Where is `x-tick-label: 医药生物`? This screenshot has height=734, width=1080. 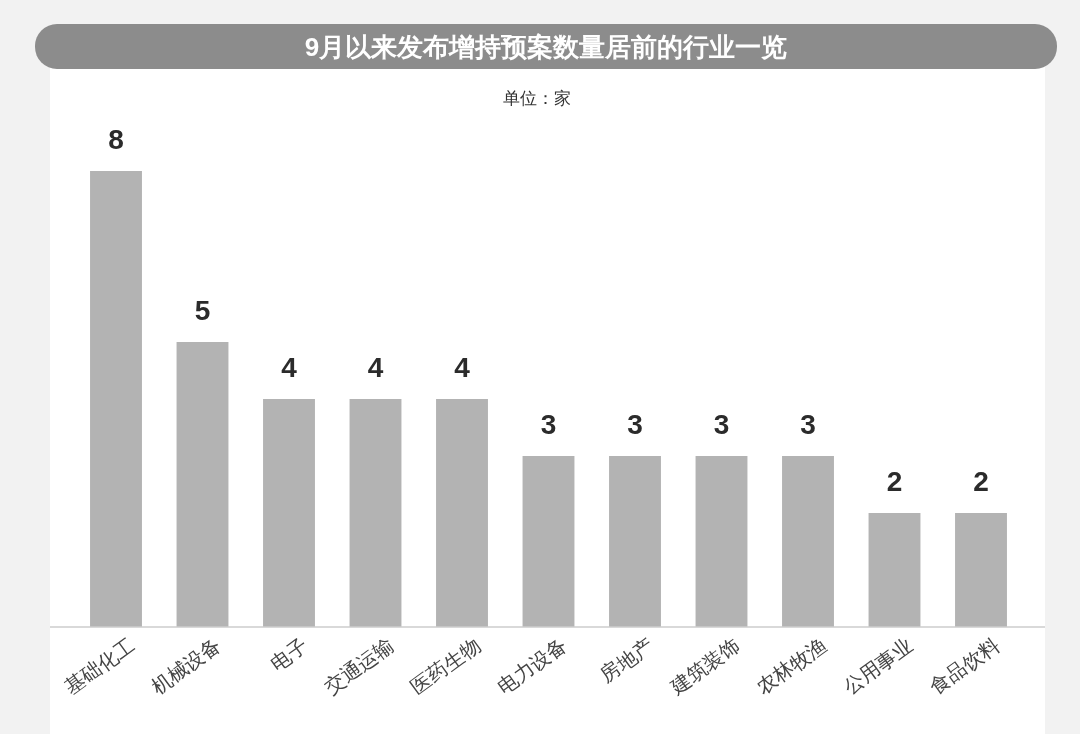
x-tick-label: 医药生物 is located at coordinates (445, 666).